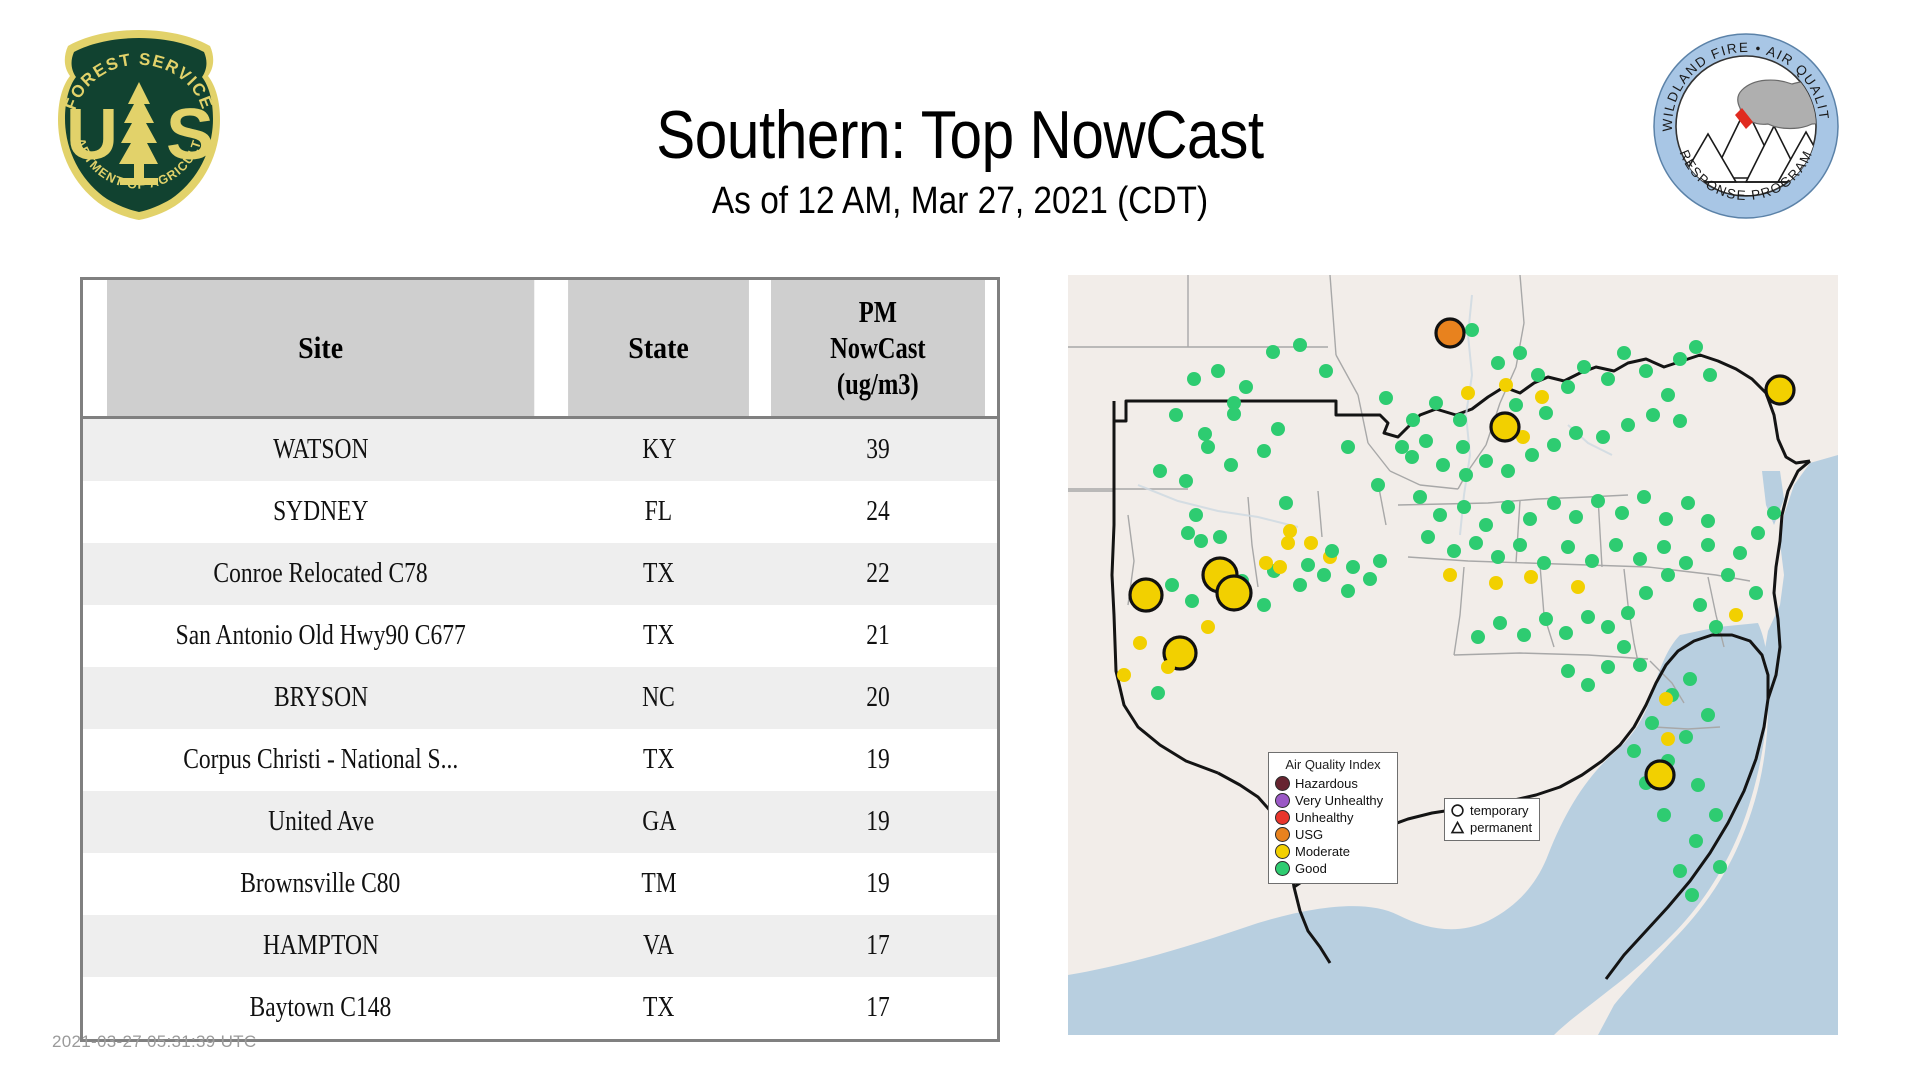 This screenshot has height=1080, width=1920. Describe the element at coordinates (540, 698) in the screenshot. I see `table-row: BRYSON NC 20` at that location.